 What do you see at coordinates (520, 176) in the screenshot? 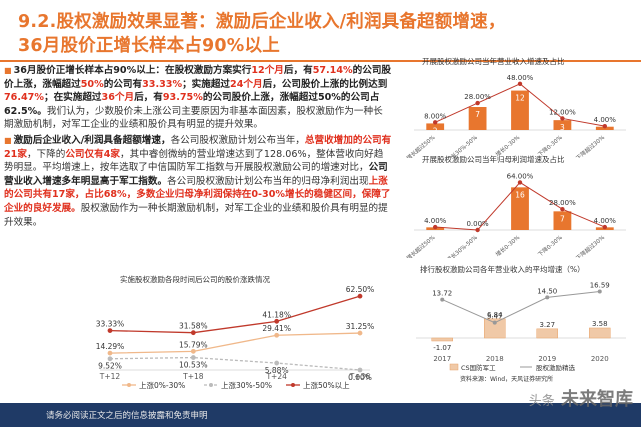
I see `share-label: 64.00%` at bounding box center [520, 176].